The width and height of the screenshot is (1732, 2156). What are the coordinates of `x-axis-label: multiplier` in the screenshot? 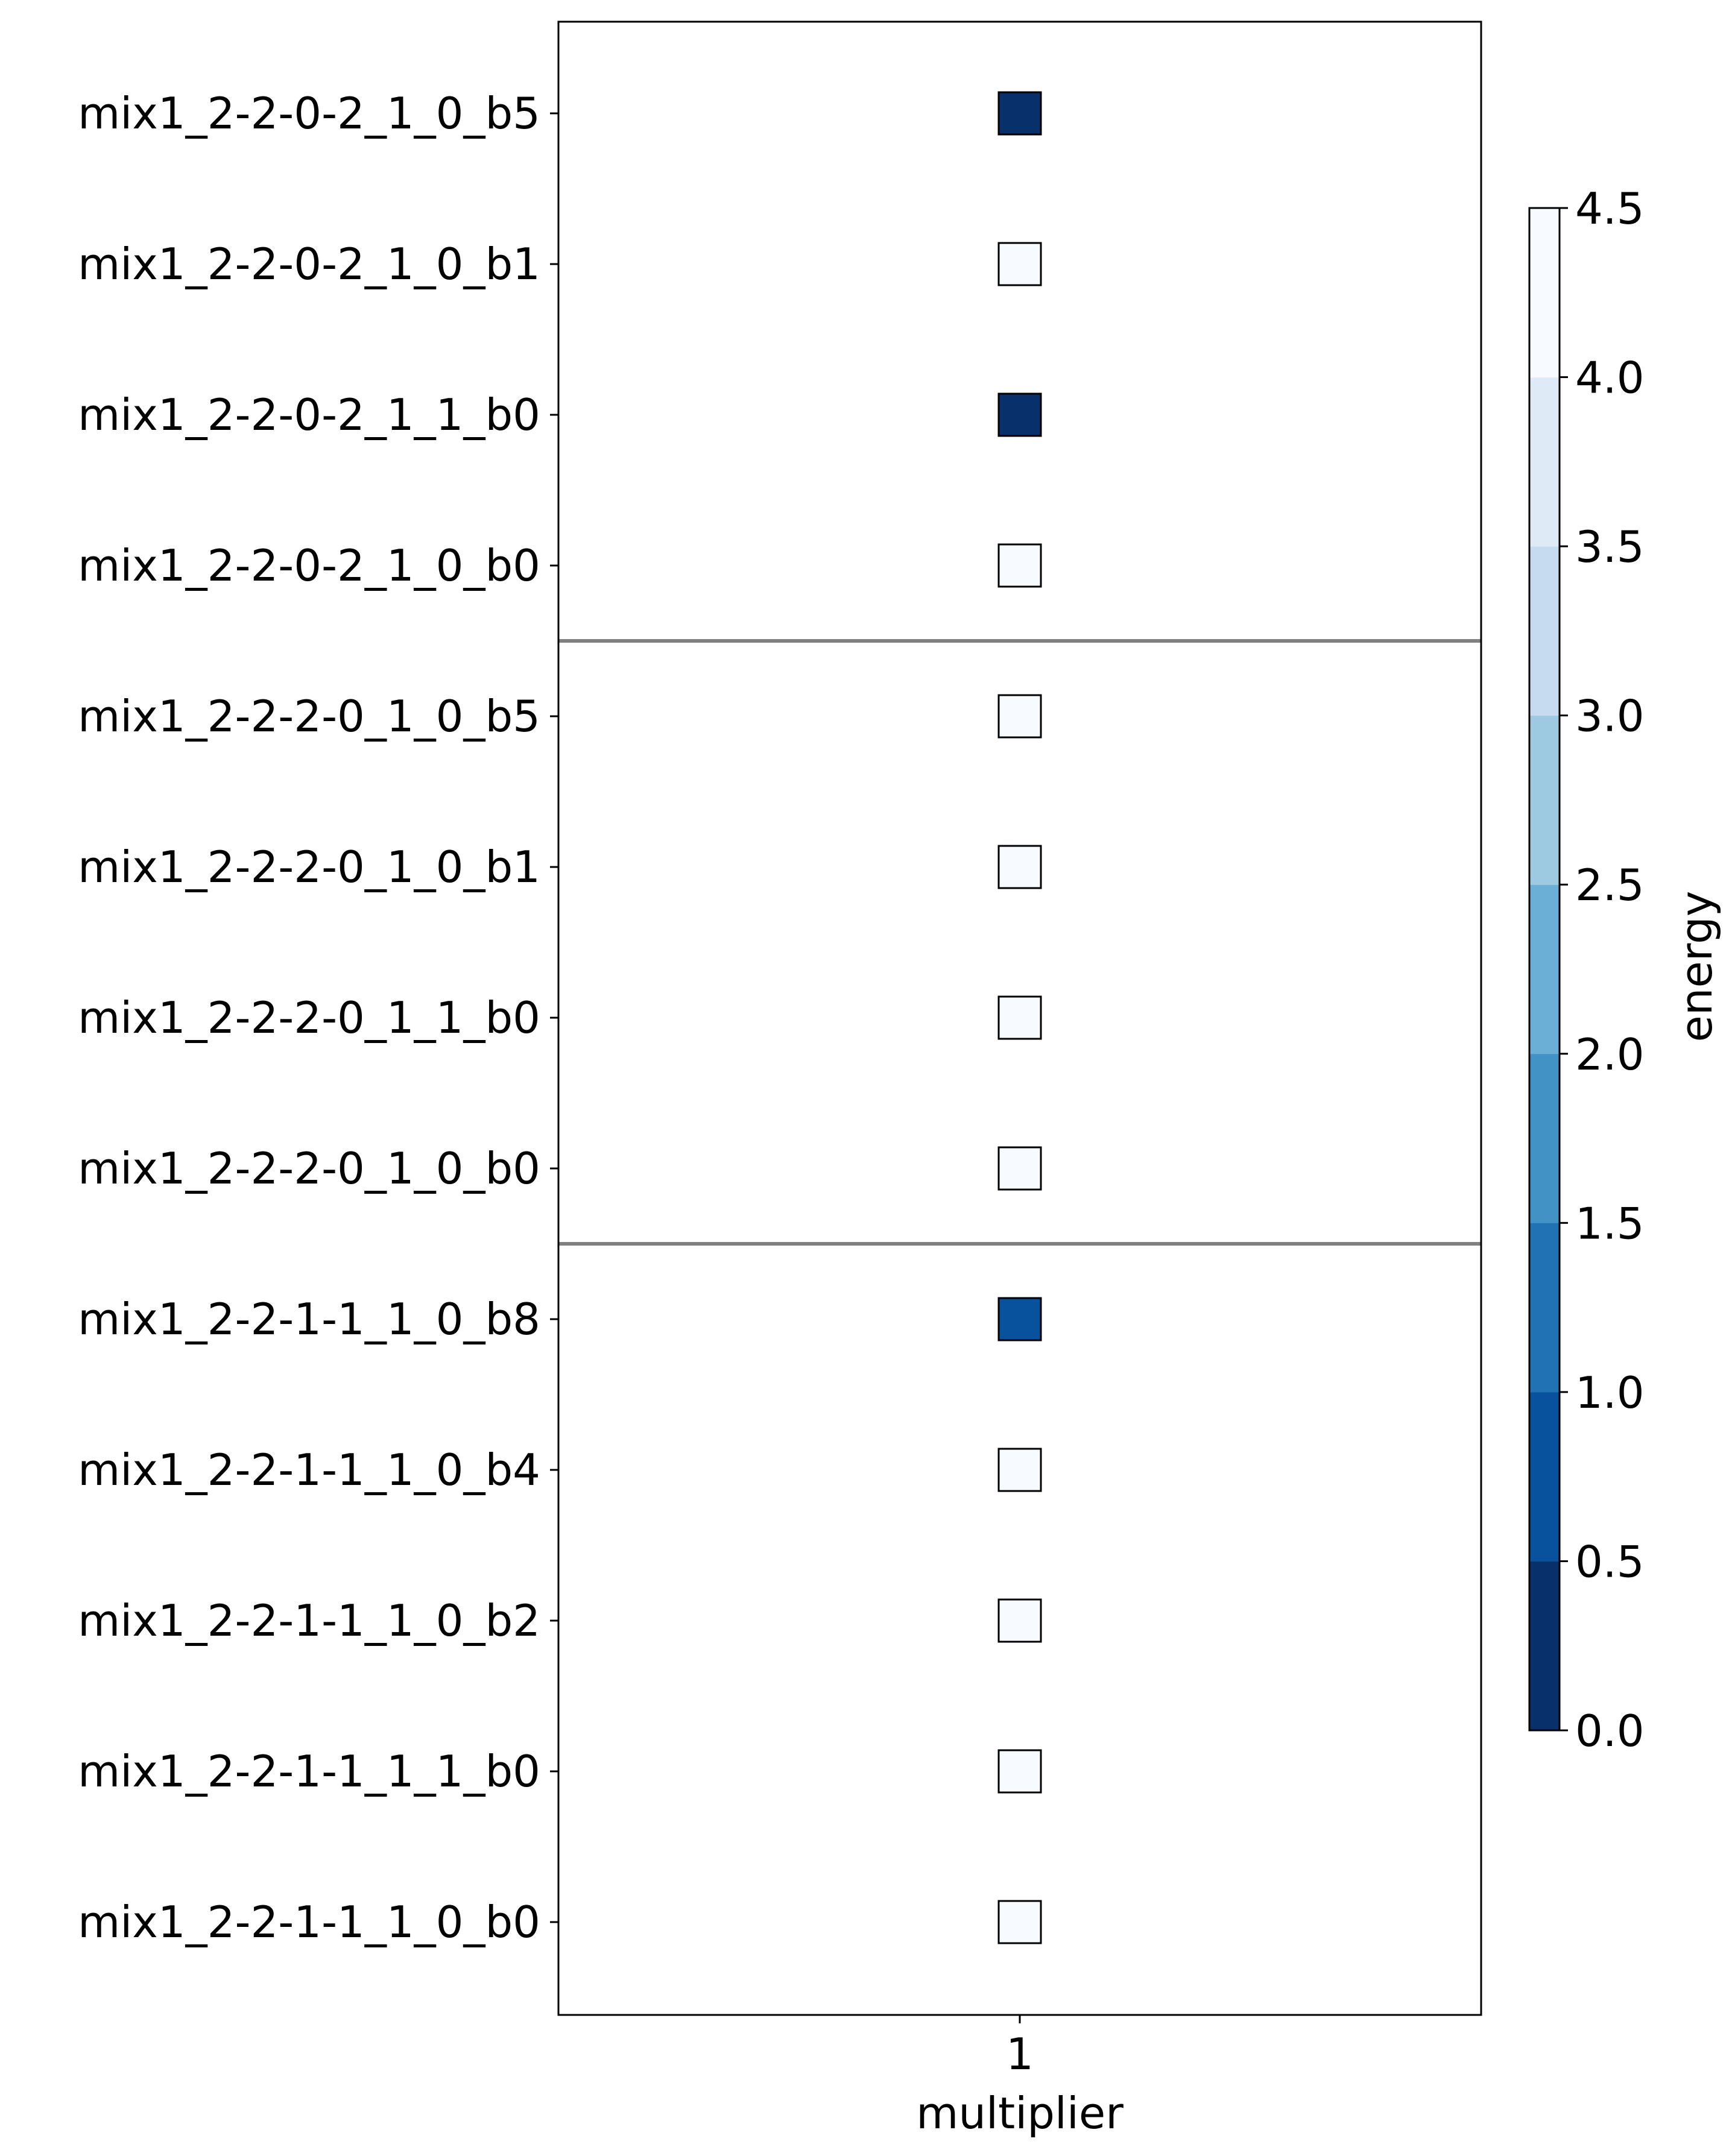 It's located at (1020, 2113).